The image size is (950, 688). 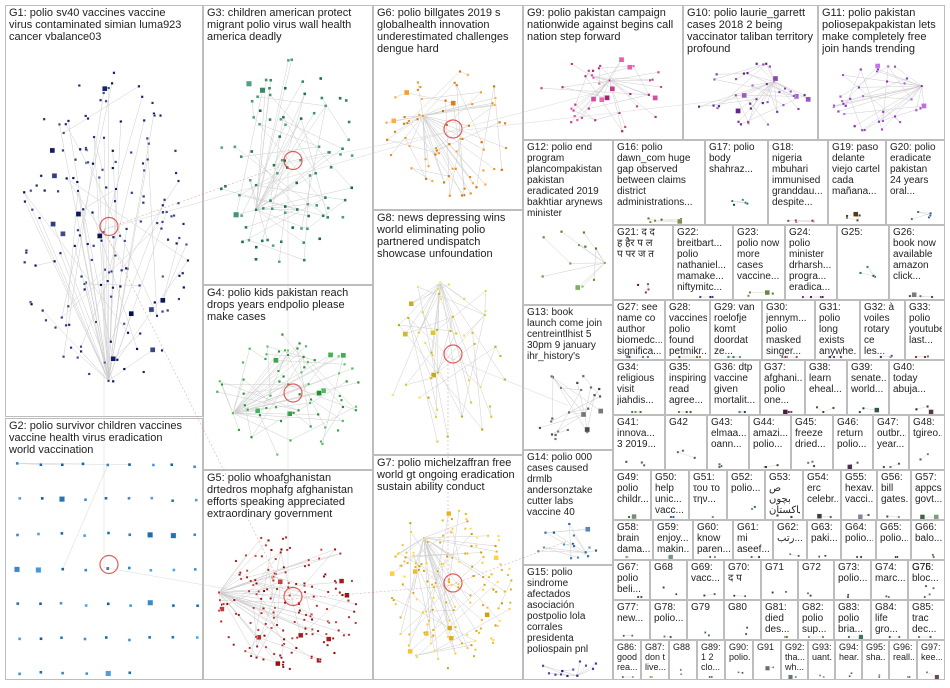 I want to click on node-set-g61, so click(x=755, y=557).